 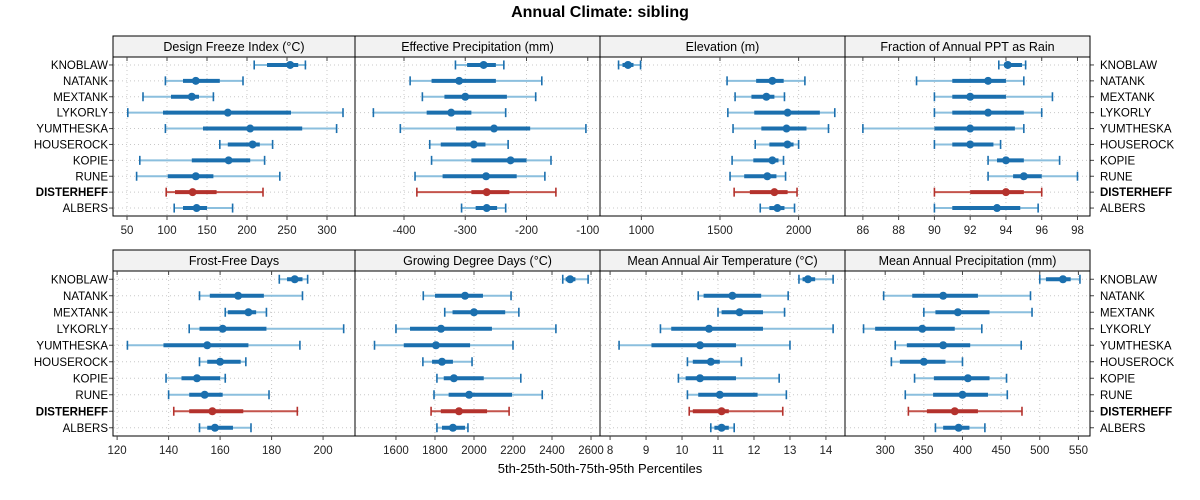 What do you see at coordinates (168, 451) in the screenshot?
I see `x-tick-label: 140` at bounding box center [168, 451].